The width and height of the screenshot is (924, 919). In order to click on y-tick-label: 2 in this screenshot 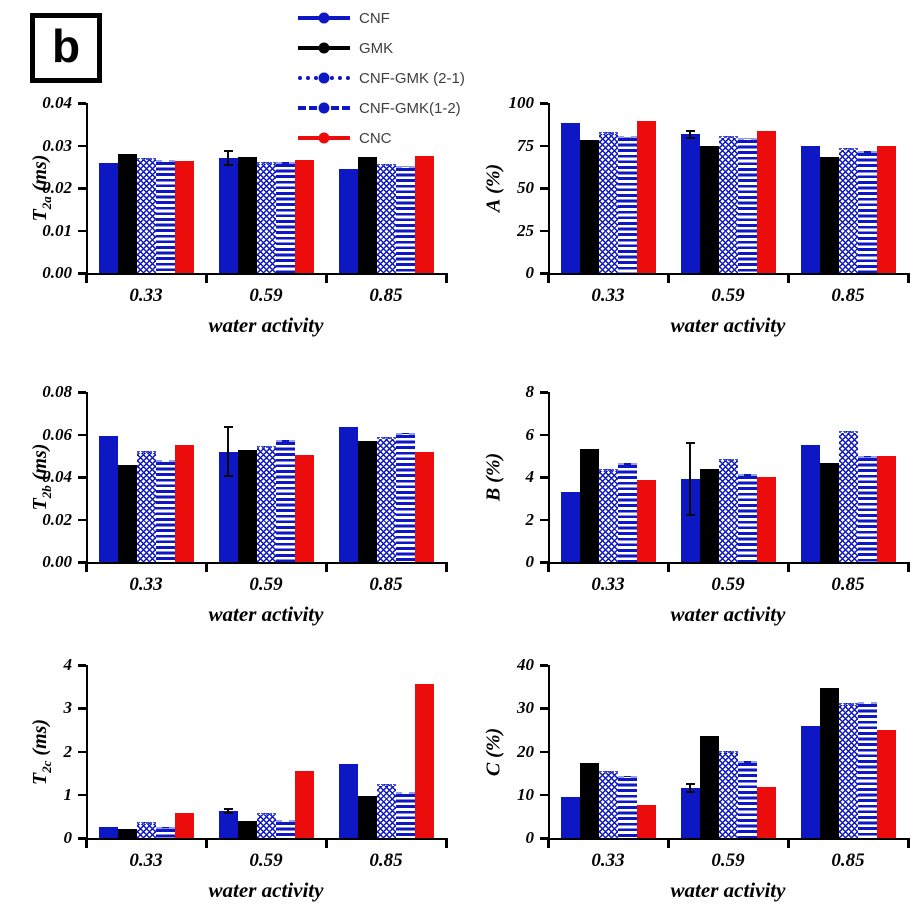, I will do `click(530, 519)`.